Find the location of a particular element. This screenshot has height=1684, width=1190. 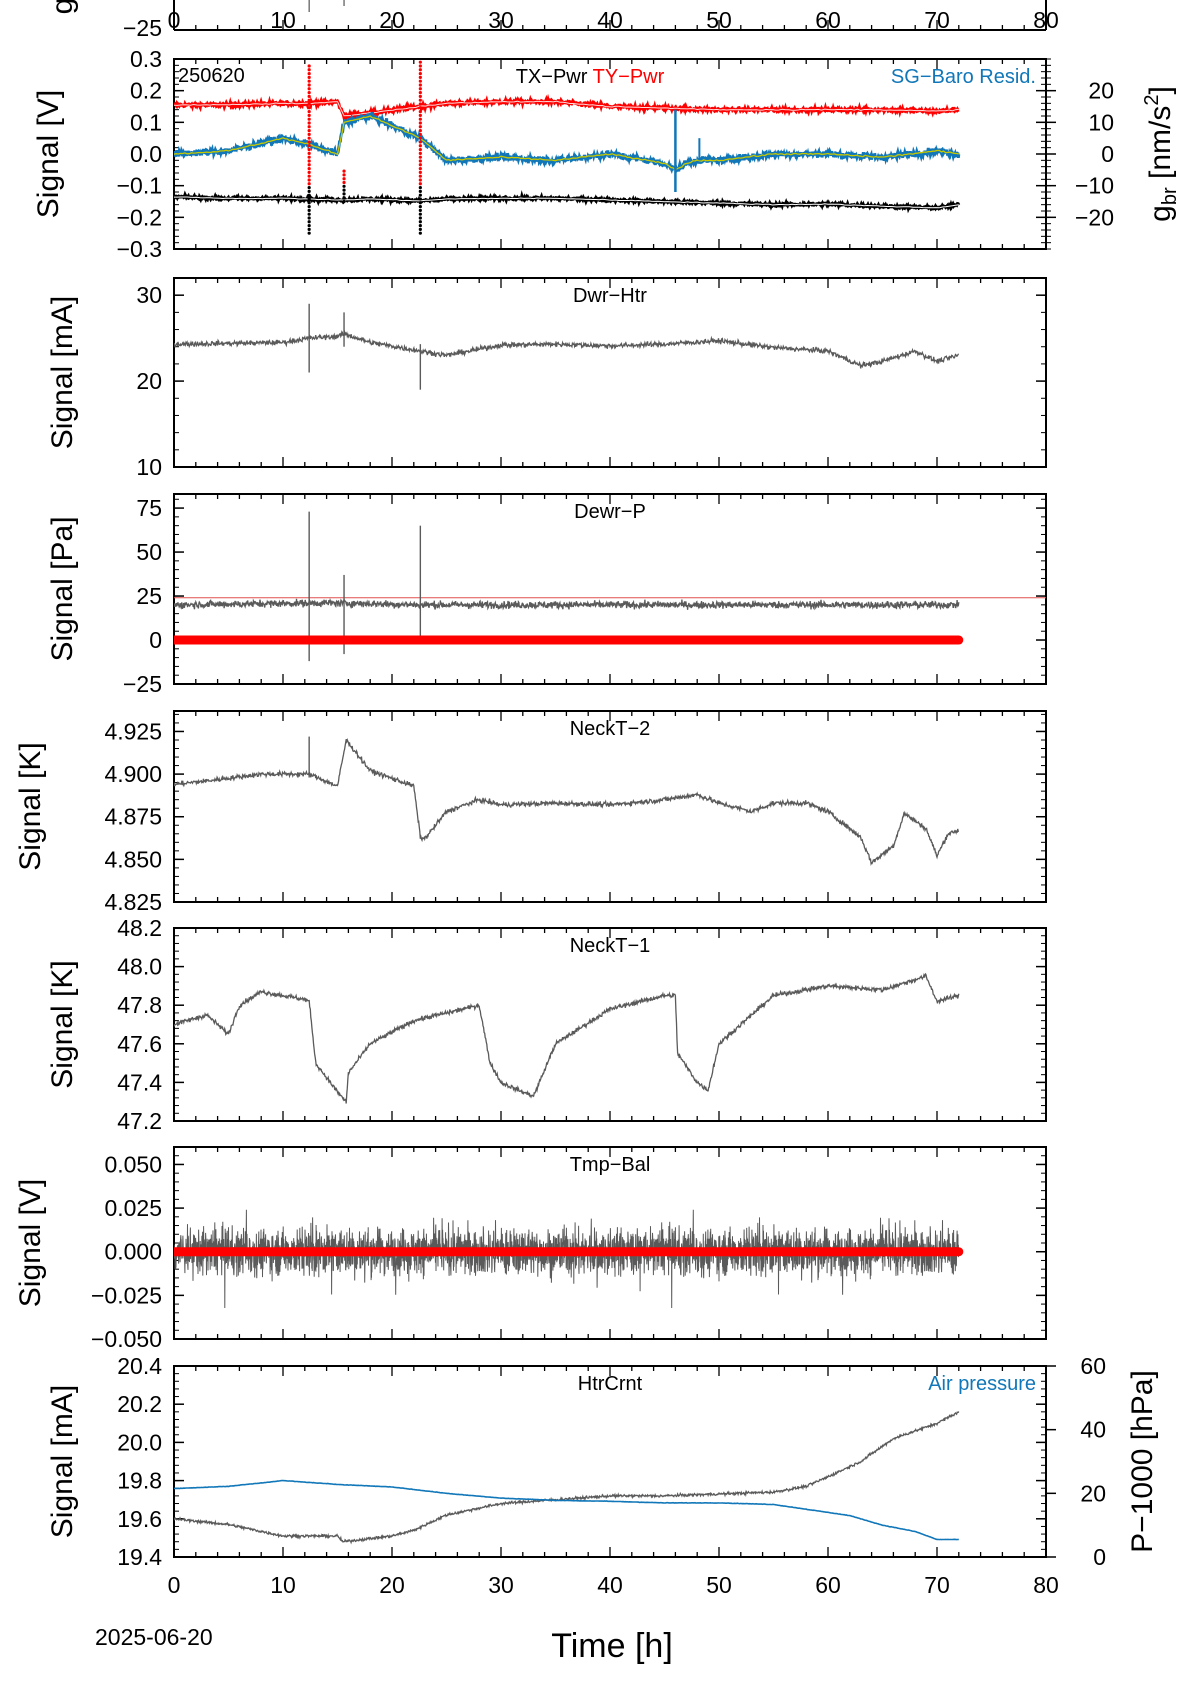

series-neckt-1-line is located at coordinates (567, 1038).